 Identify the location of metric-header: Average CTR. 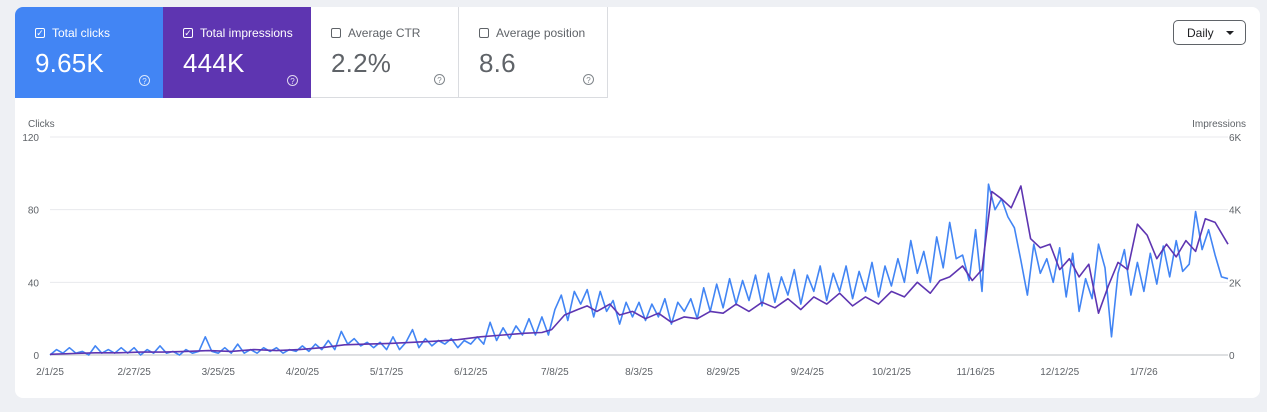
(394, 33).